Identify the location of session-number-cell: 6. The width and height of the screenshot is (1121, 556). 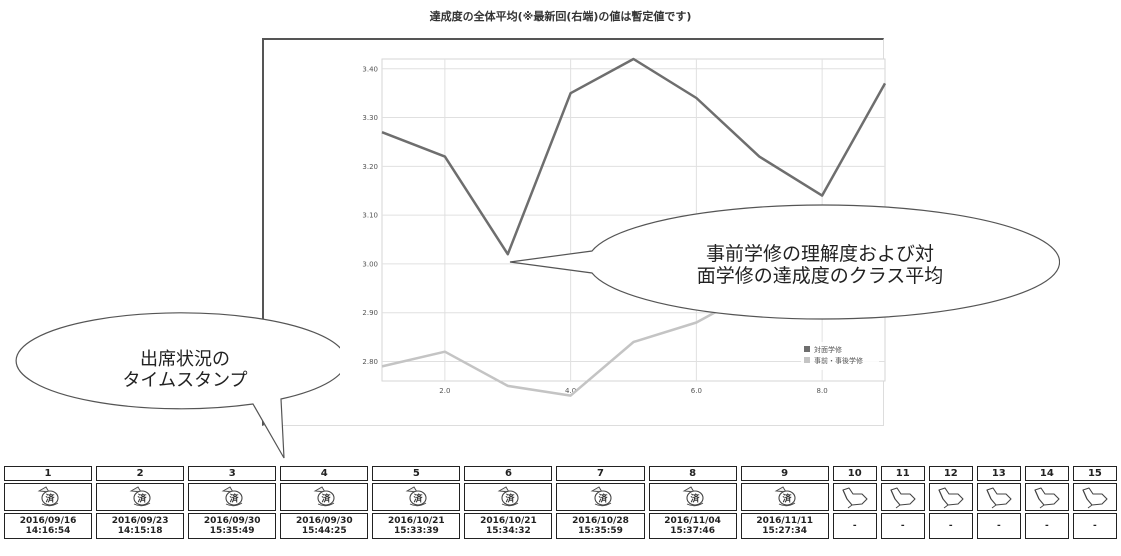
(508, 473).